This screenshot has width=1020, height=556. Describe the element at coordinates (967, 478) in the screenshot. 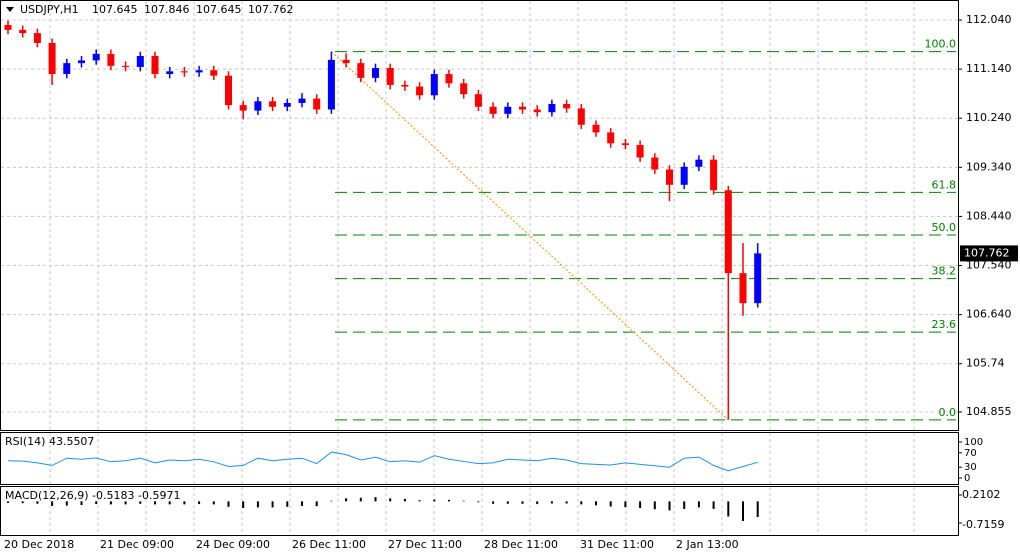

I see `y-tick-label: 0` at that location.